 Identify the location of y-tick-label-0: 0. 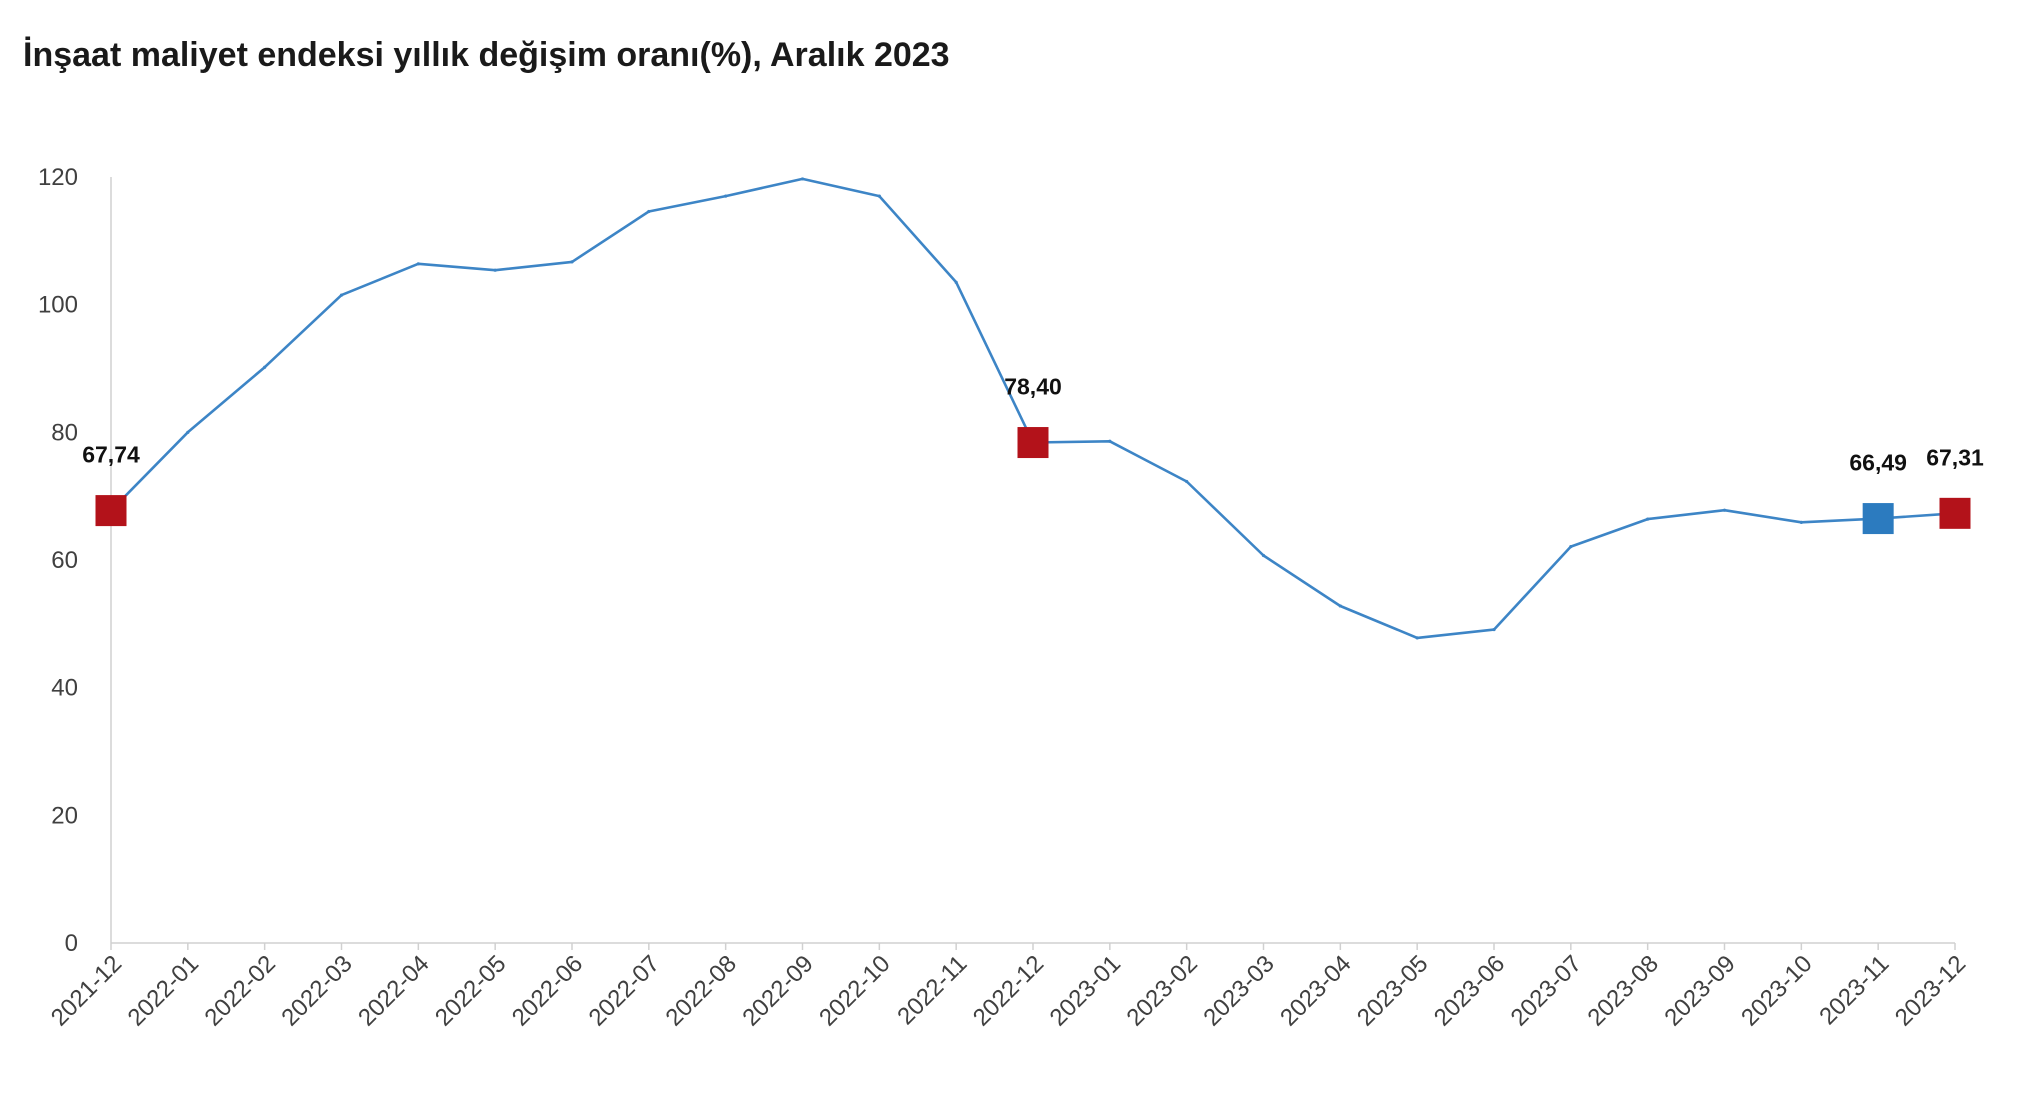
(71, 943).